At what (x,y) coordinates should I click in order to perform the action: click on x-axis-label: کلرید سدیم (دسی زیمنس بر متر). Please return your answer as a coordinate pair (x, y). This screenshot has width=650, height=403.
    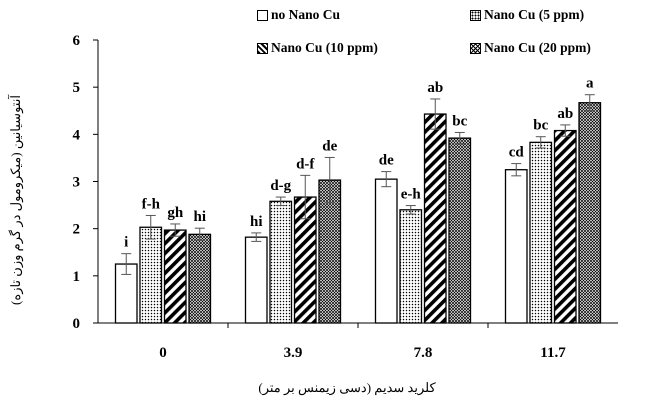
    Looking at the image, I should click on (347, 387).